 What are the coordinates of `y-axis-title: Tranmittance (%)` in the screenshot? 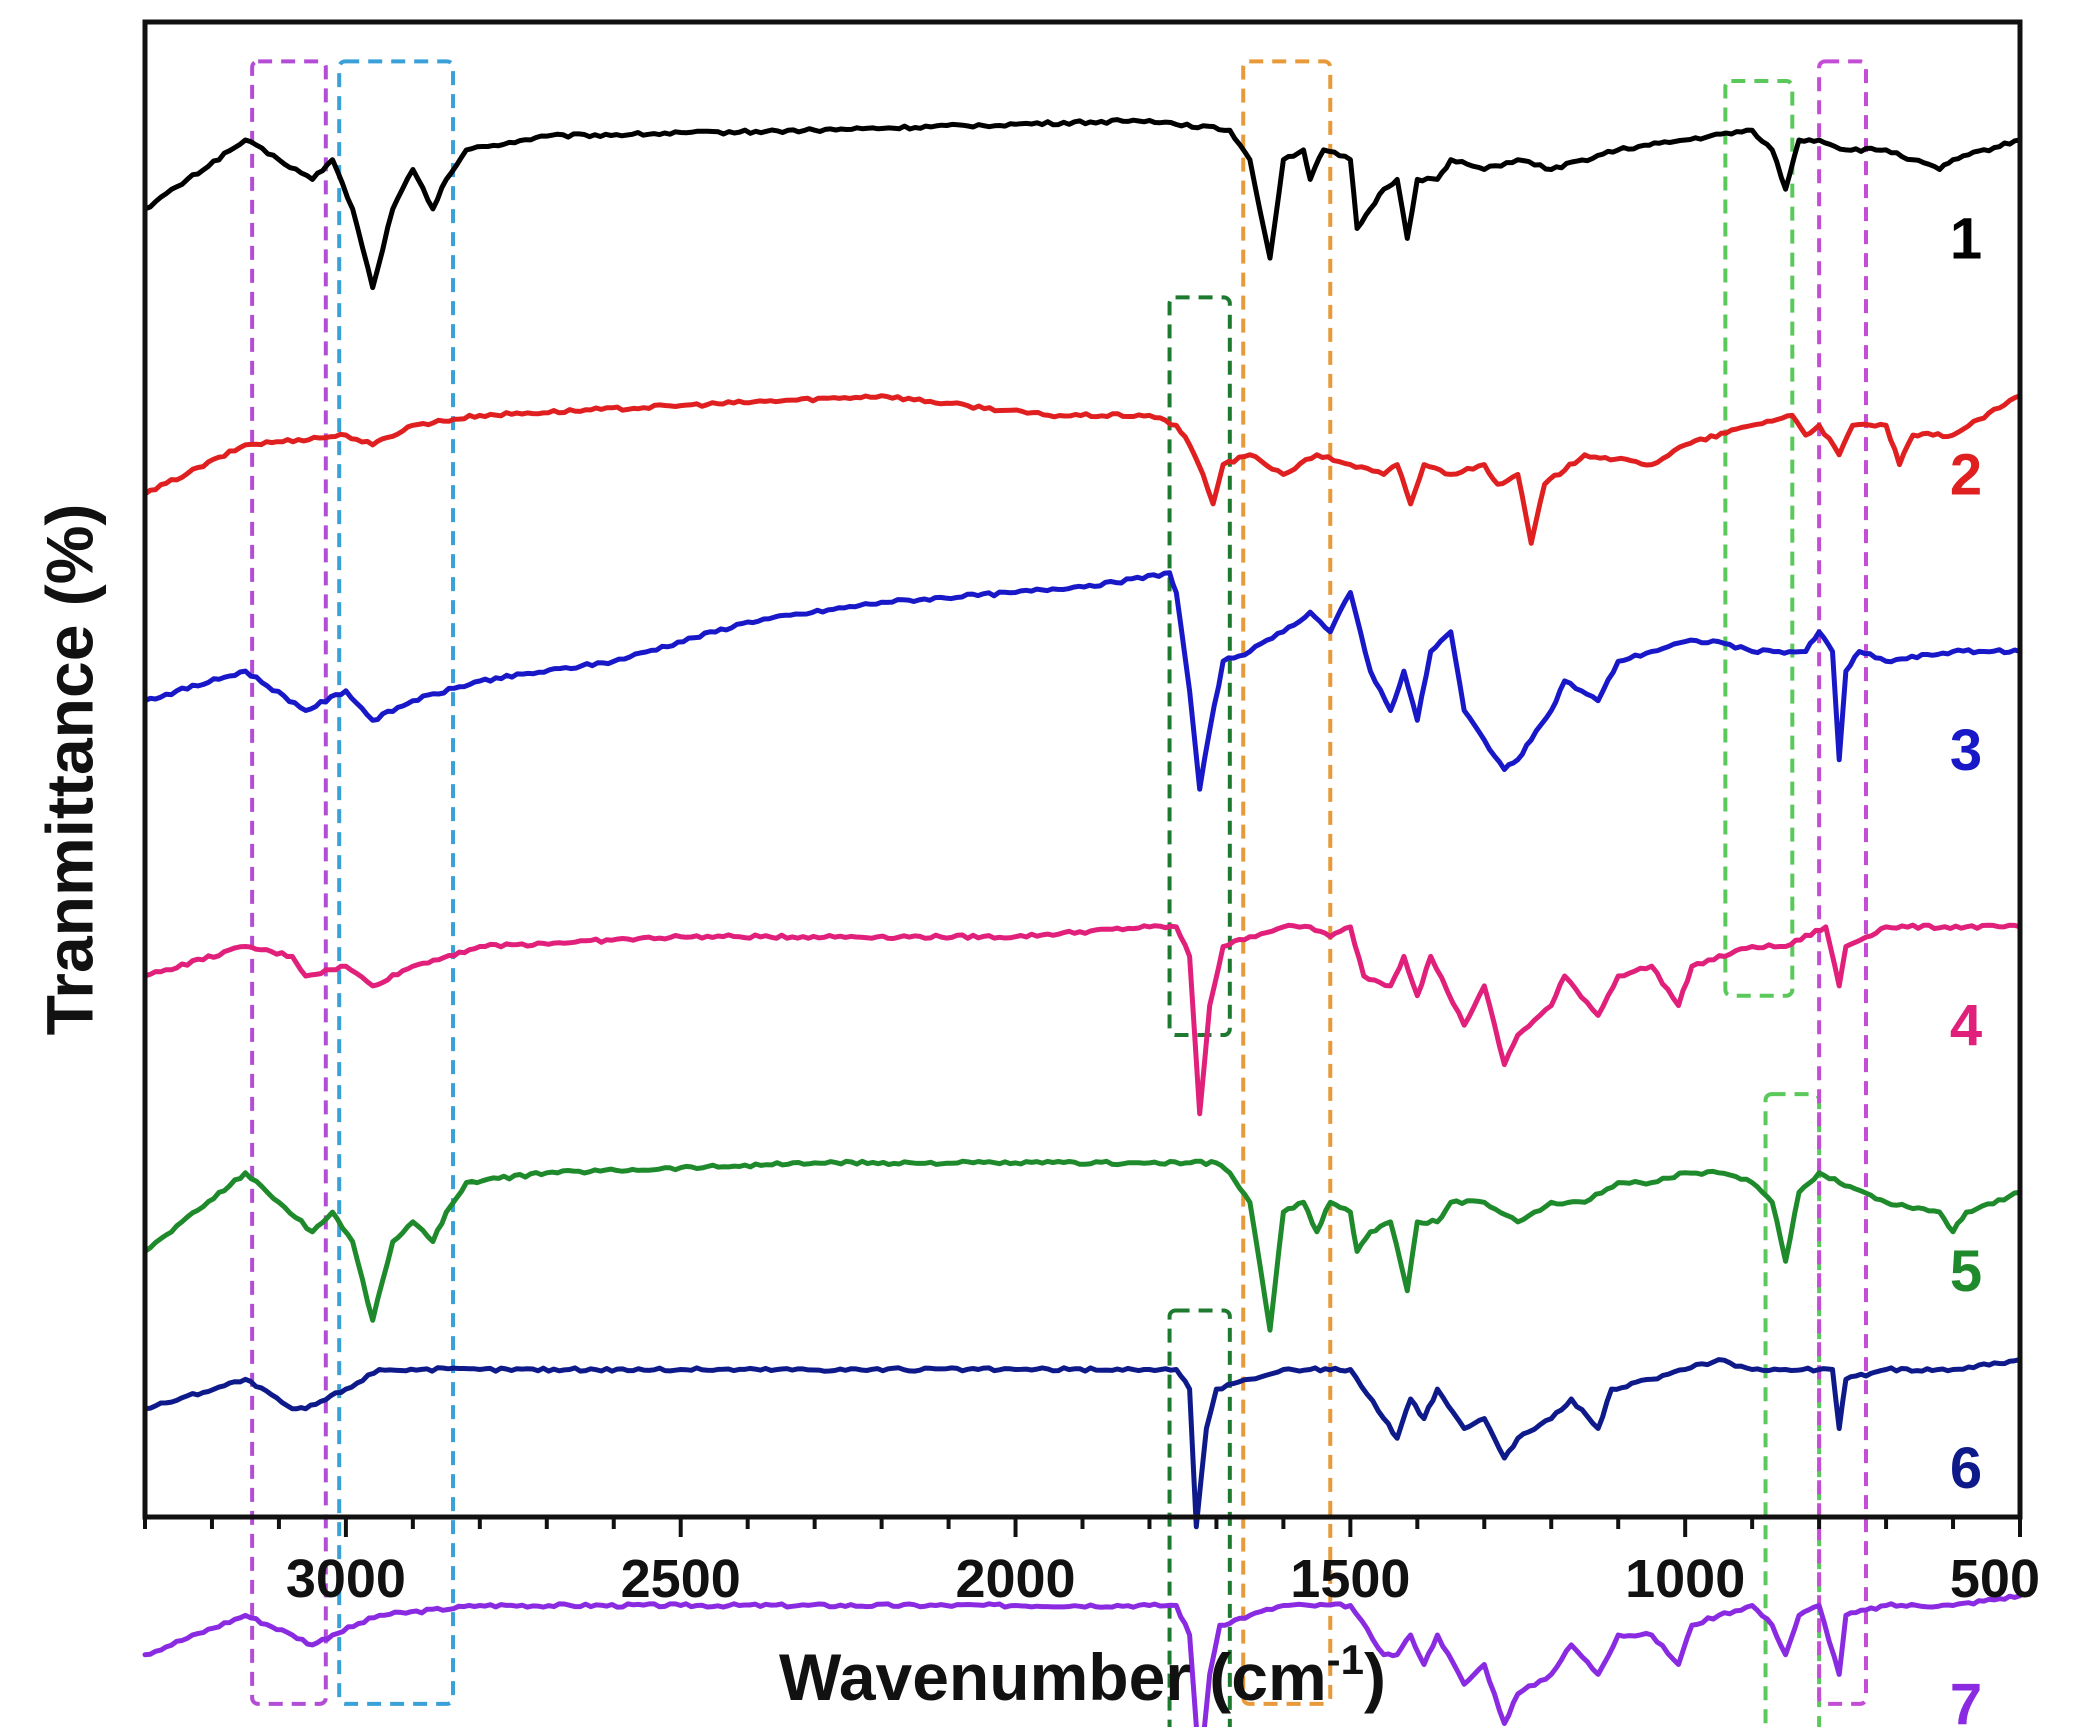 It's located at (69, 770).